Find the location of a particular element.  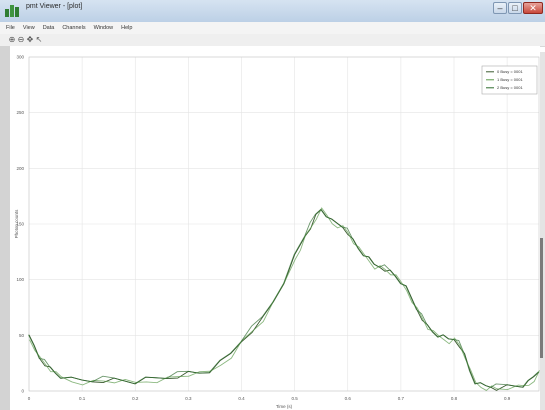

menu-help: Help is located at coordinates (127, 28).